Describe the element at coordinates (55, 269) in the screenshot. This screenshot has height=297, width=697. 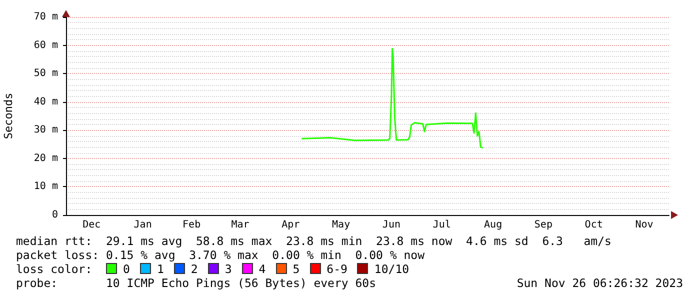
I see `legend-title: loss color:` at that location.